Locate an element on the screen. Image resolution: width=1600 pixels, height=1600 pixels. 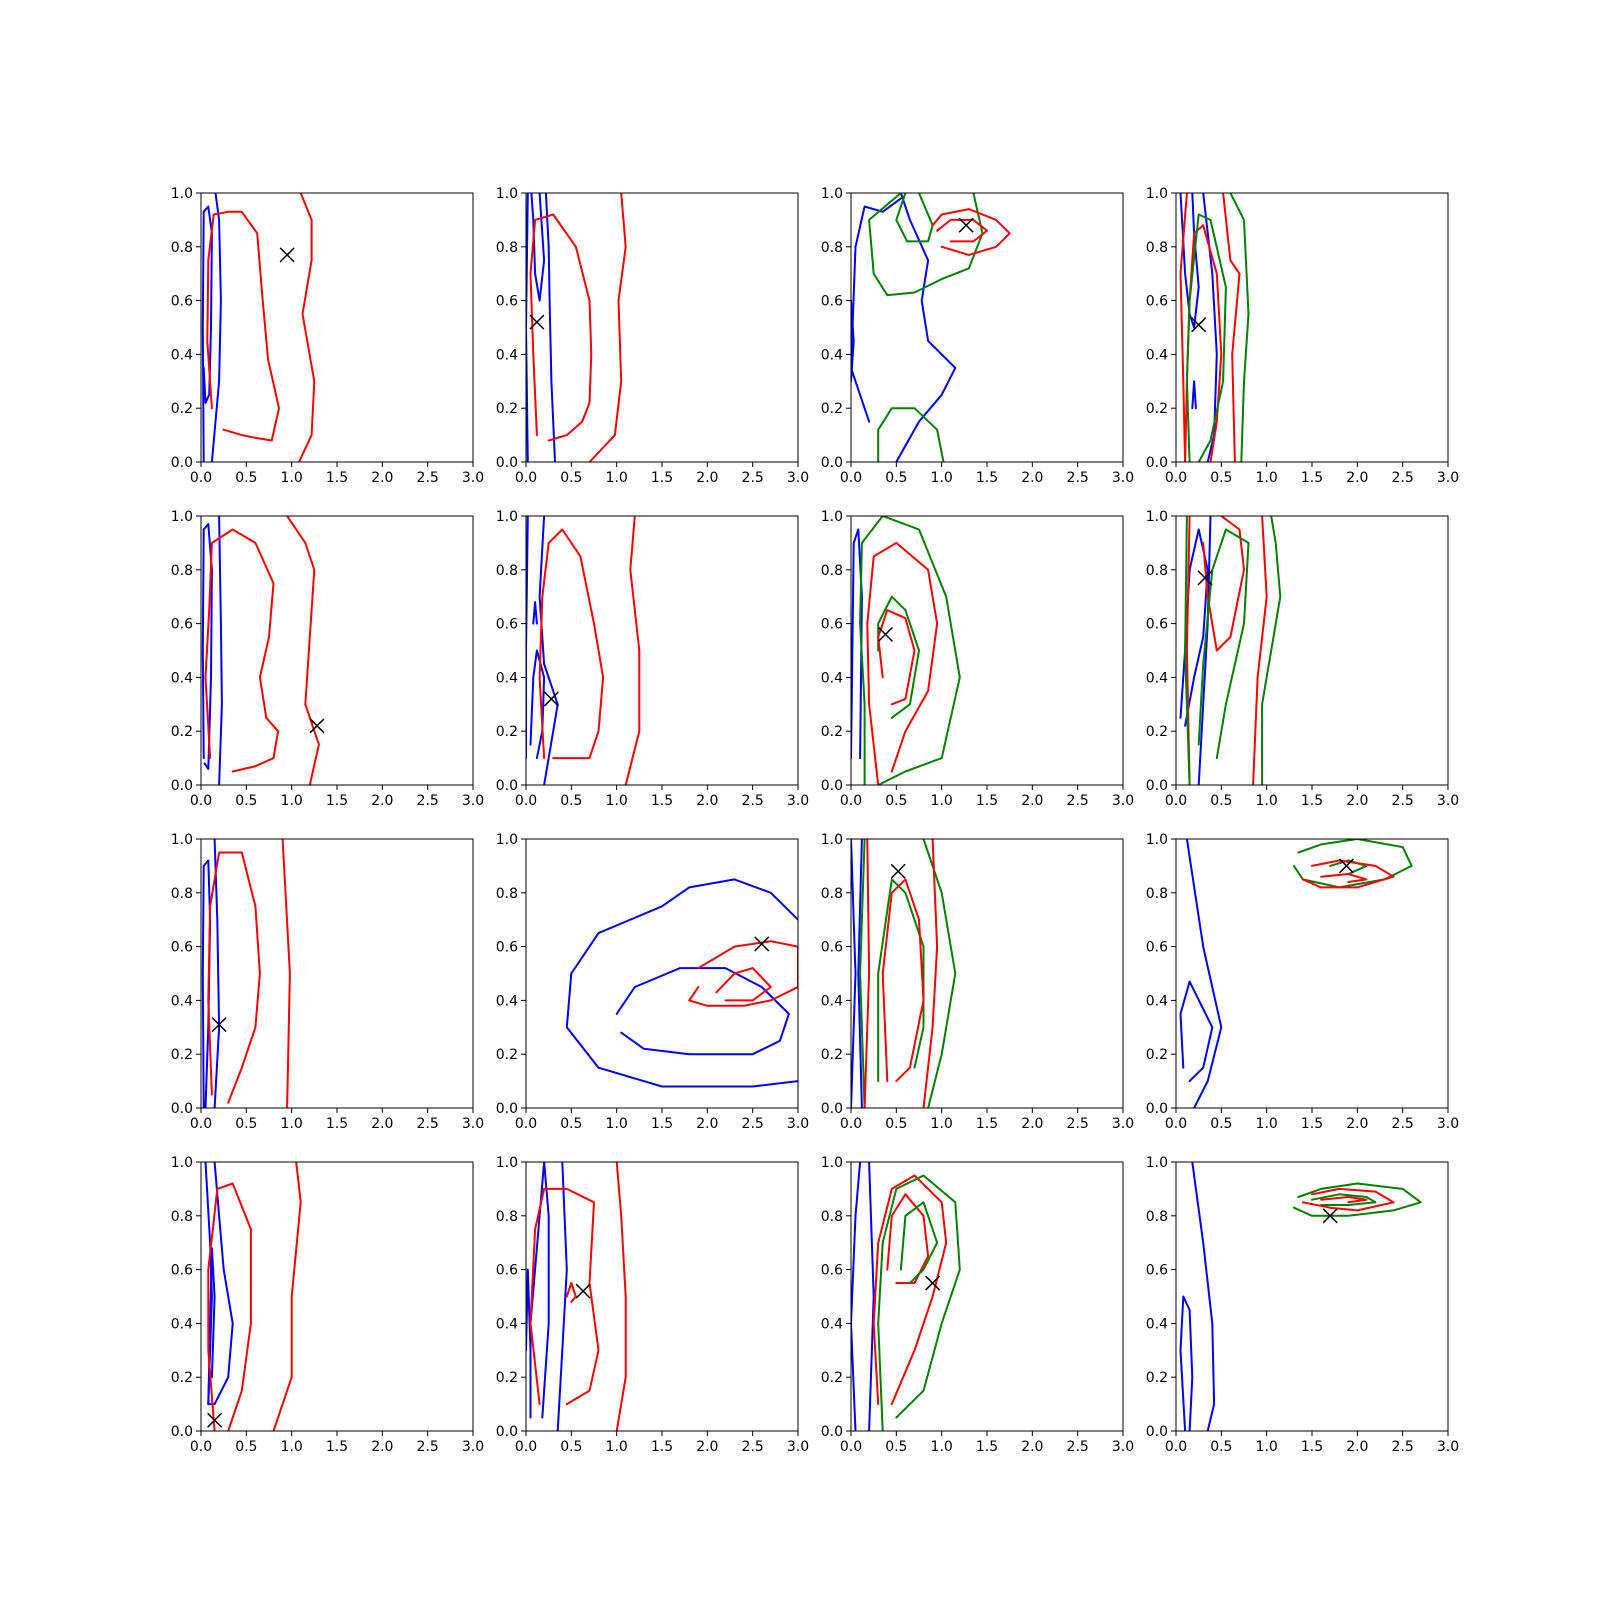
subplot-3-3: 0.0 0.5 1.0 1.5 2.0 2.5 3.0 0.0 0.2 0.4 0.6 0.8 1.0 is located at coordinates (1302, 1305).